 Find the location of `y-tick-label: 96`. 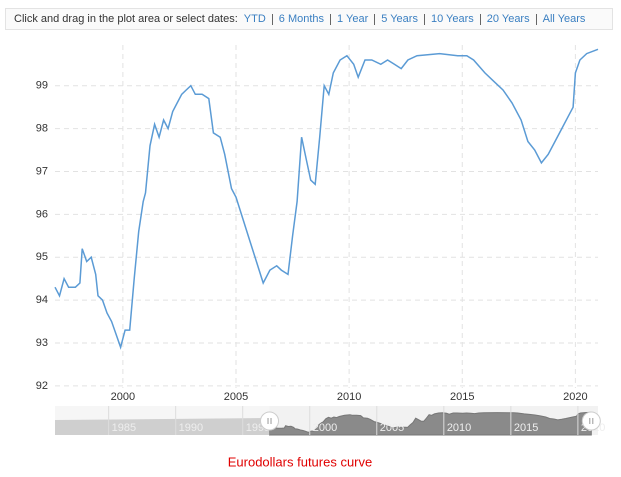

y-tick-label: 96 is located at coordinates (42, 214).